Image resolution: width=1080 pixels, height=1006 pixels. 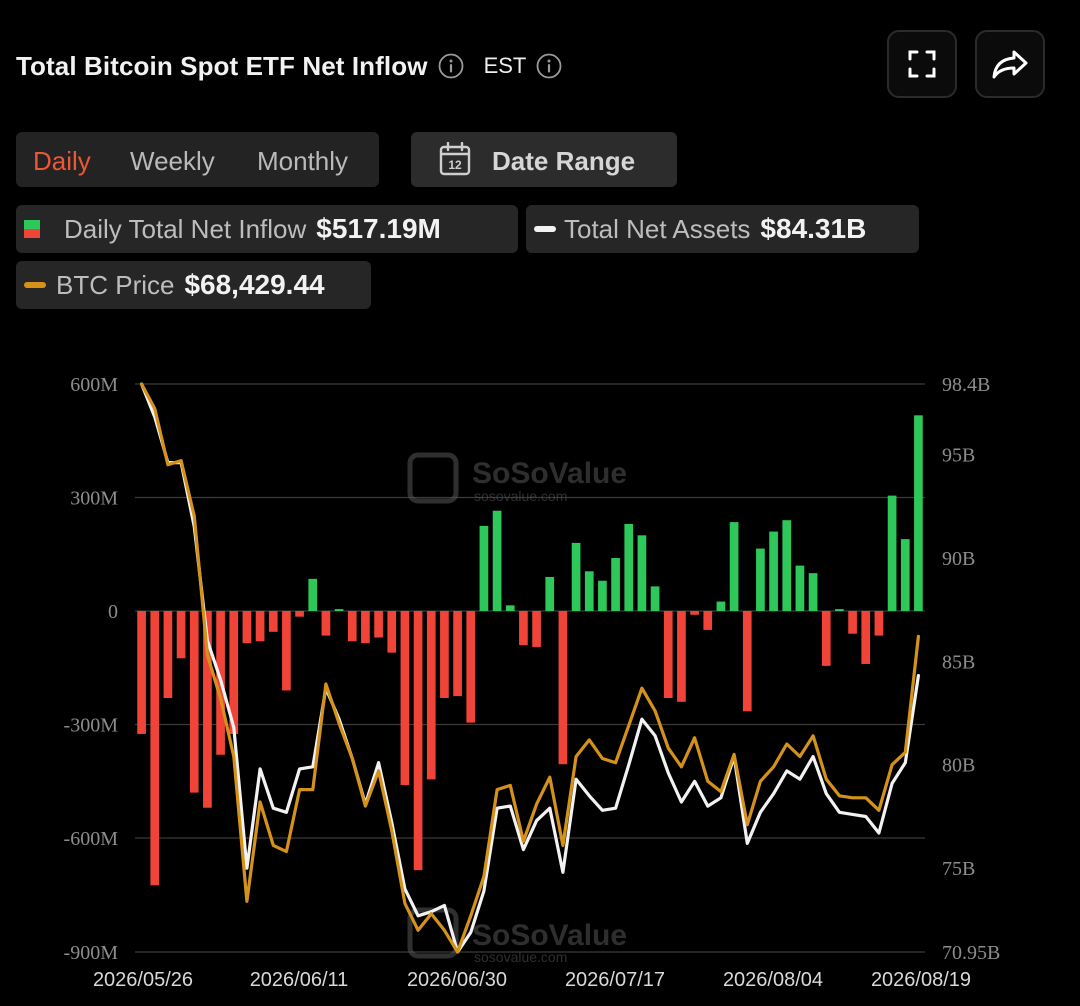 What do you see at coordinates (94, 499) in the screenshot?
I see `y-left-tick-label: 300M` at bounding box center [94, 499].